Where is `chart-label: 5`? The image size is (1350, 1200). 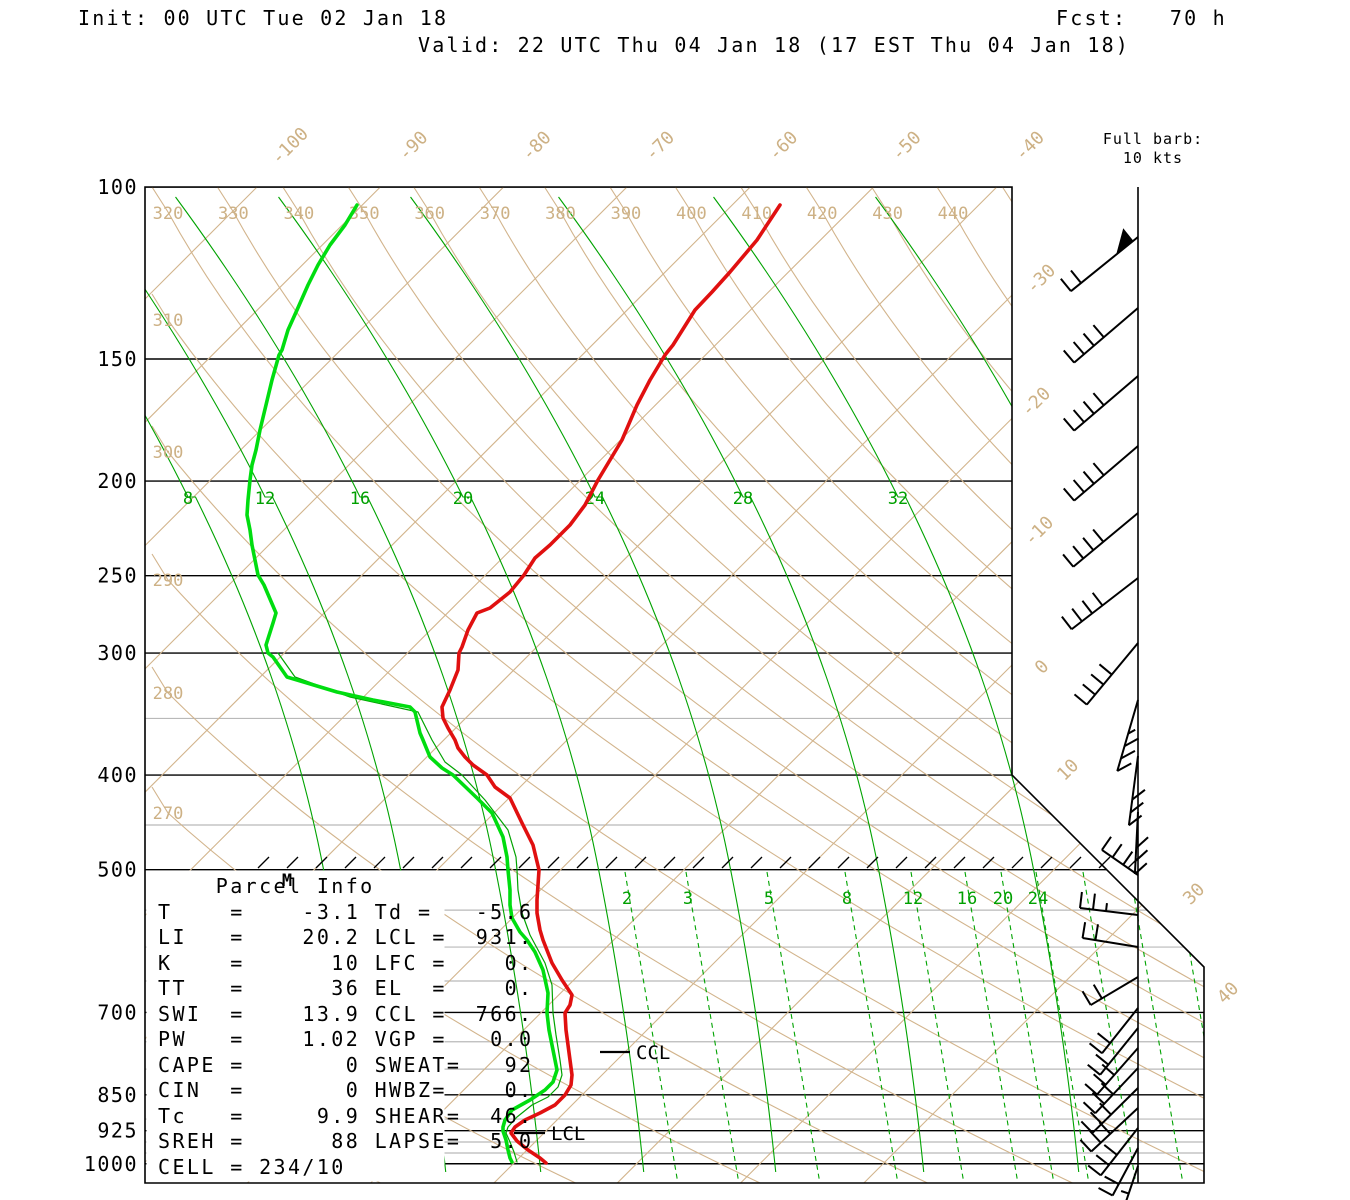
chart-label: 5 is located at coordinates (769, 899).